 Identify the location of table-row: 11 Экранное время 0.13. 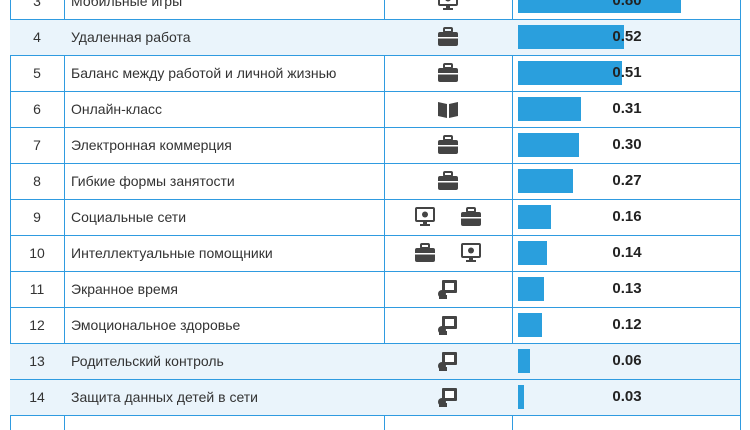
(375, 289).